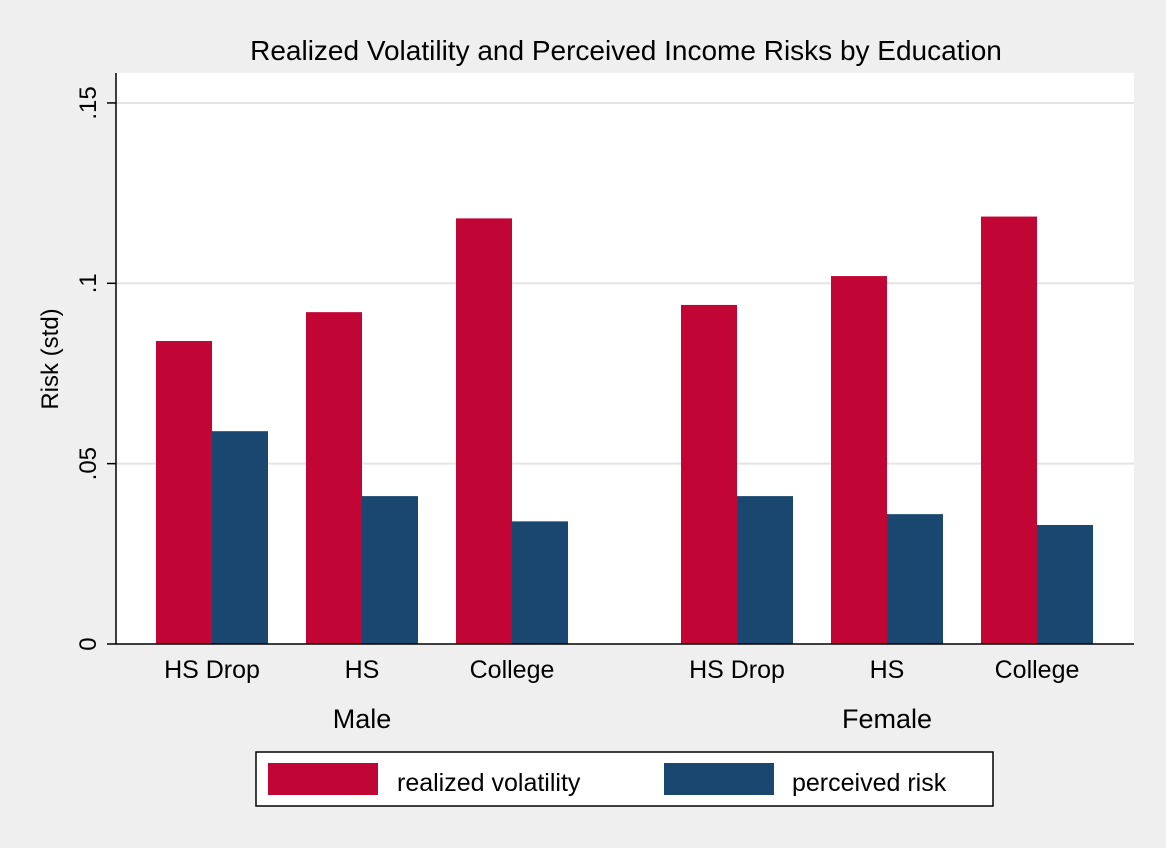 The height and width of the screenshot is (848, 1166). Describe the element at coordinates (184, 492) in the screenshot. I see `bar-realized-volatility-male-hs-drop` at that location.